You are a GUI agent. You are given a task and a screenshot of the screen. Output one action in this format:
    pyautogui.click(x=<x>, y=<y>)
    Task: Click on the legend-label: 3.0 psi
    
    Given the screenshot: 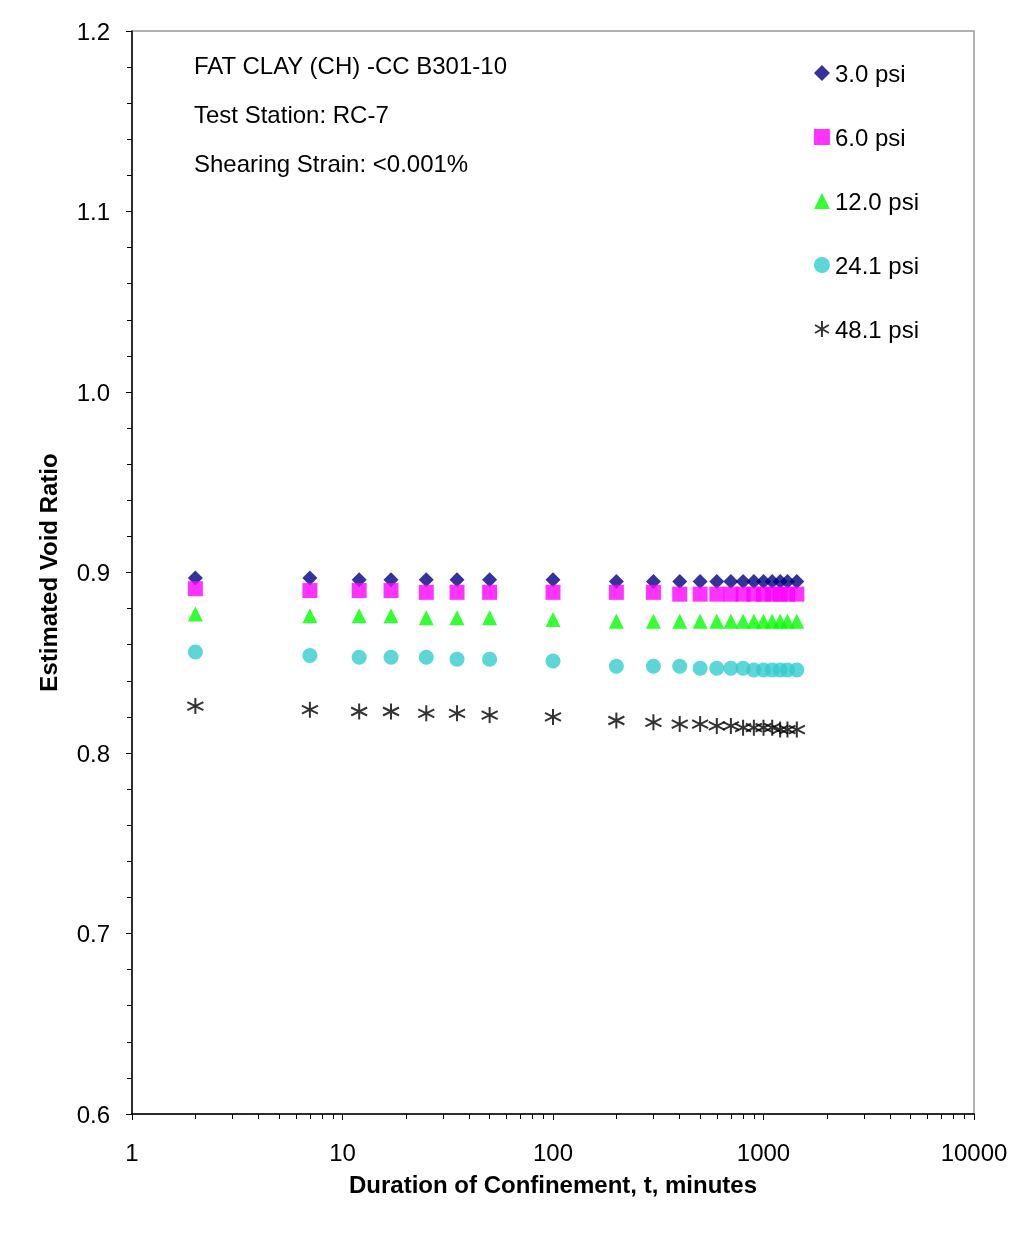 What is the action you would take?
    pyautogui.click(x=870, y=73)
    